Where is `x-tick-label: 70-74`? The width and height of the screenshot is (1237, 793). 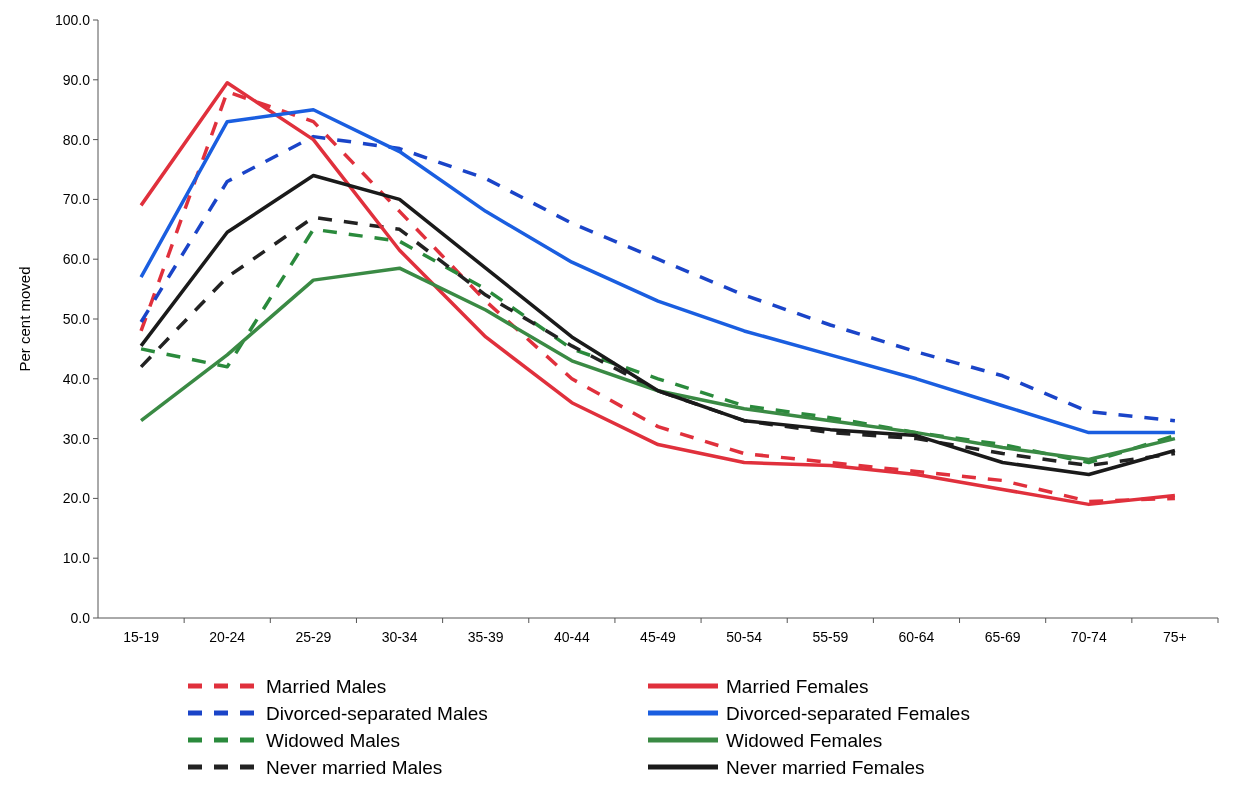
x-tick-label: 70-74 is located at coordinates (1088, 637).